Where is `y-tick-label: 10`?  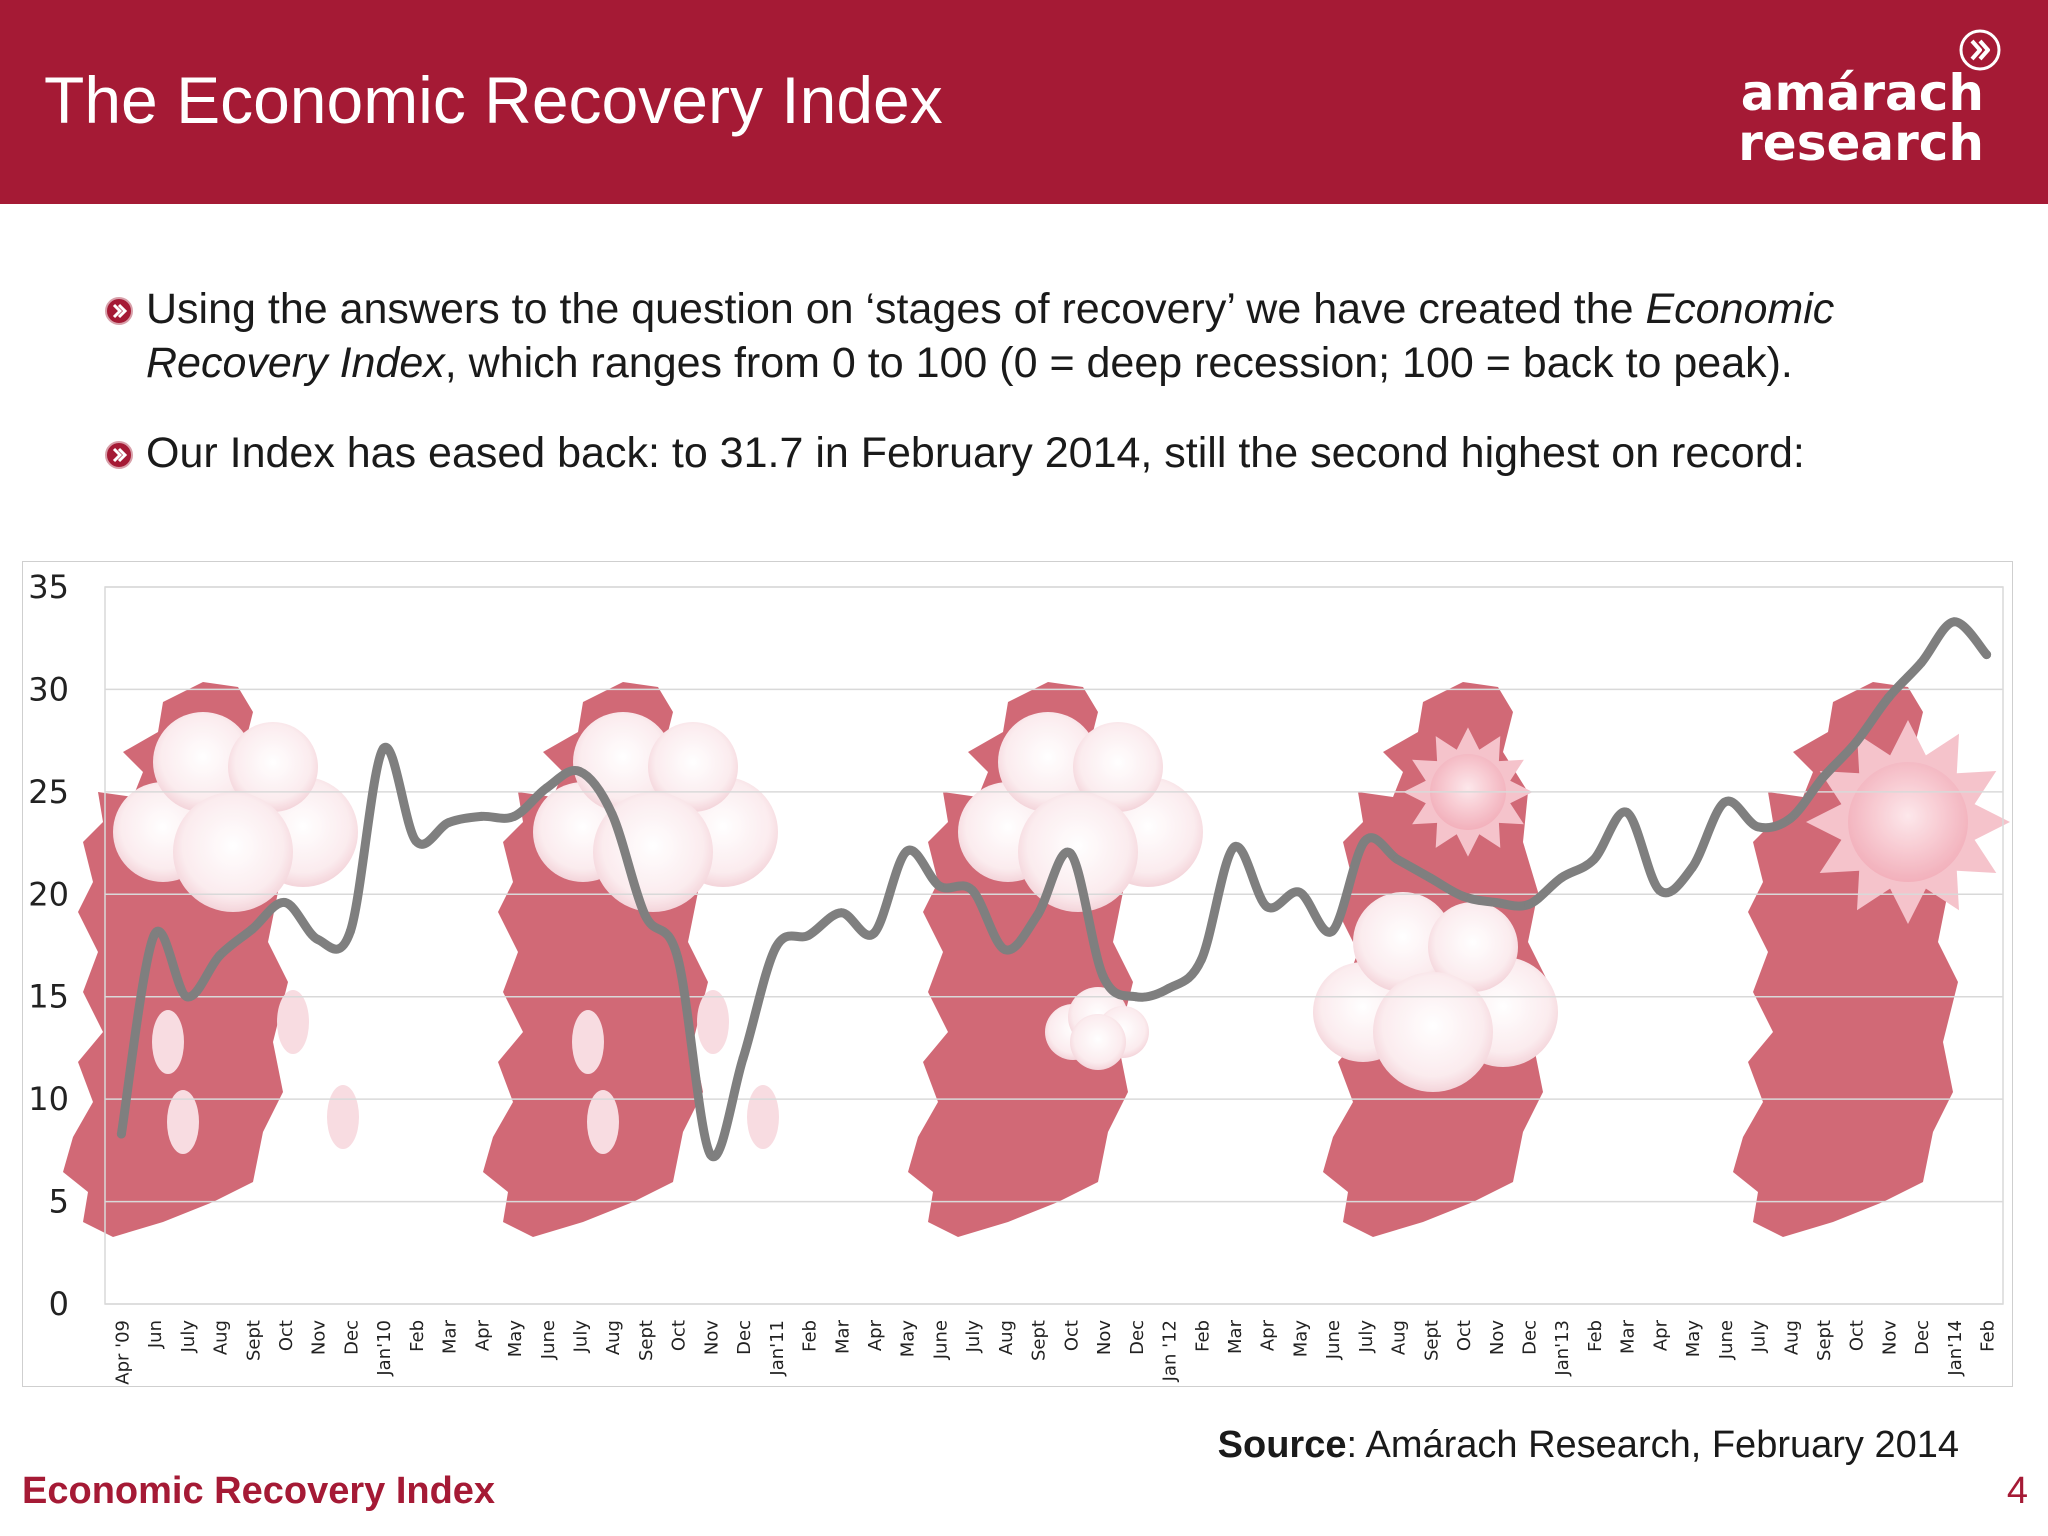
y-tick-label: 10 is located at coordinates (48, 1099).